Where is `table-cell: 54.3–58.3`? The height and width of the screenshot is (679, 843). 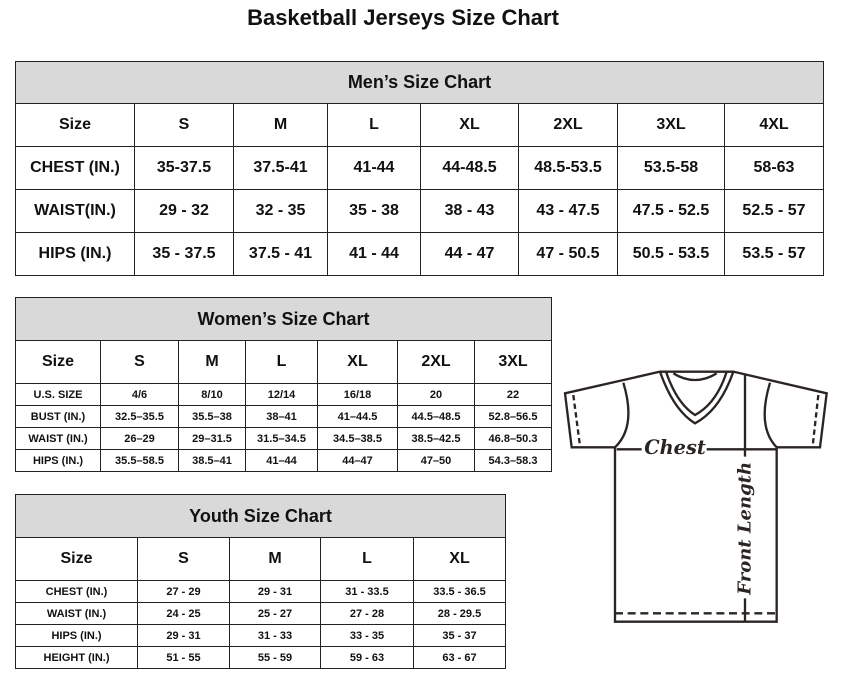 table-cell: 54.3–58.3 is located at coordinates (513, 460).